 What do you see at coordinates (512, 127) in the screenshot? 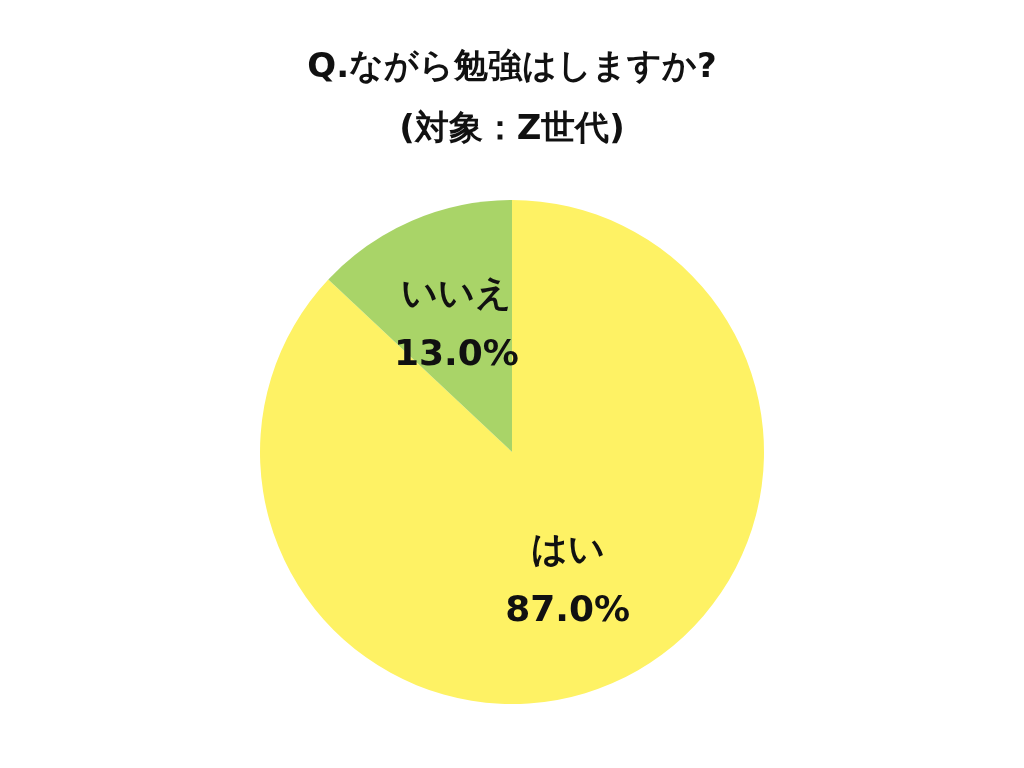
I see `text: (対象：Z世代)` at bounding box center [512, 127].